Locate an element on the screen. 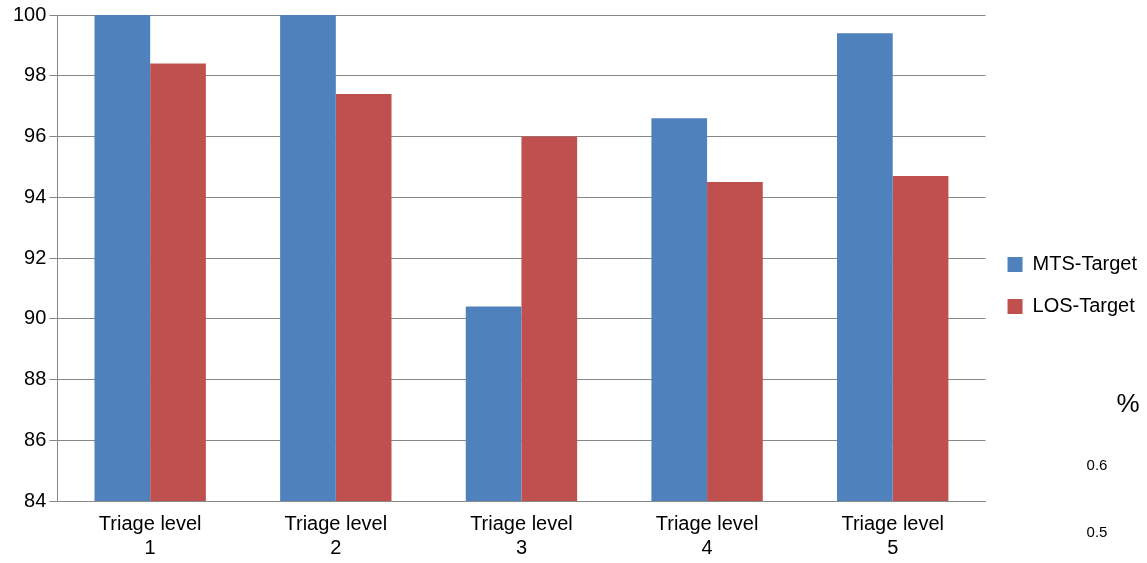  y-tick-label: 94 is located at coordinates (35, 195).